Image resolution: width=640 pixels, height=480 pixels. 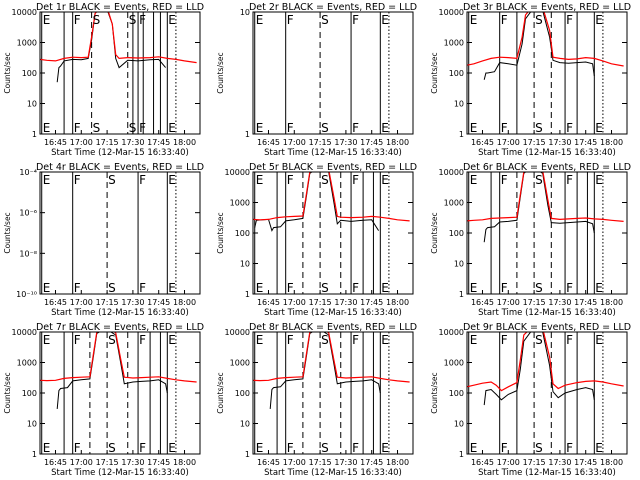 I want to click on y-tick-label: 10⁻⁴, so click(x=28, y=172).